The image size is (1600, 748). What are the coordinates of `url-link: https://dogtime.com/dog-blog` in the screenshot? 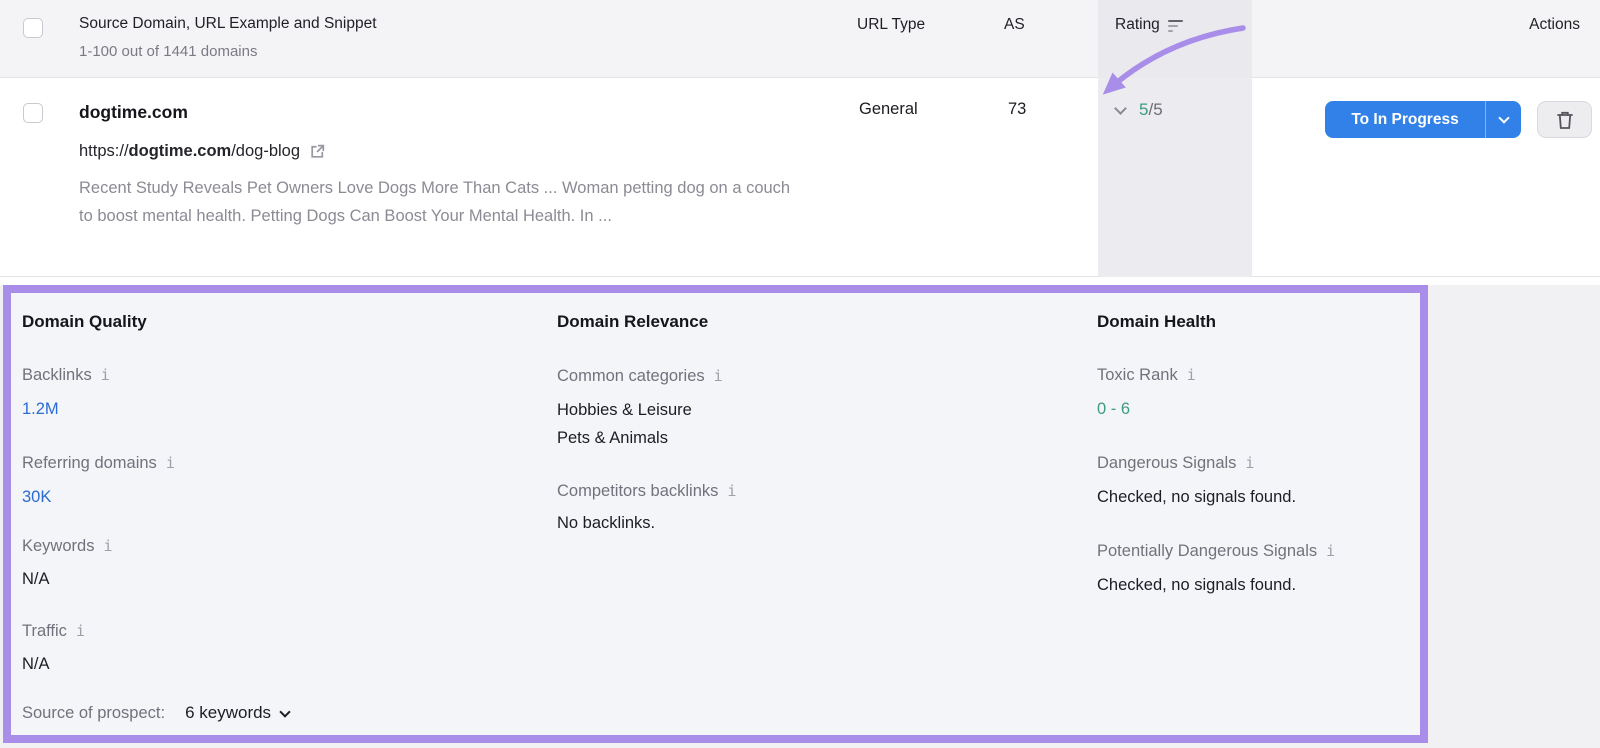 It's located at (202, 151).